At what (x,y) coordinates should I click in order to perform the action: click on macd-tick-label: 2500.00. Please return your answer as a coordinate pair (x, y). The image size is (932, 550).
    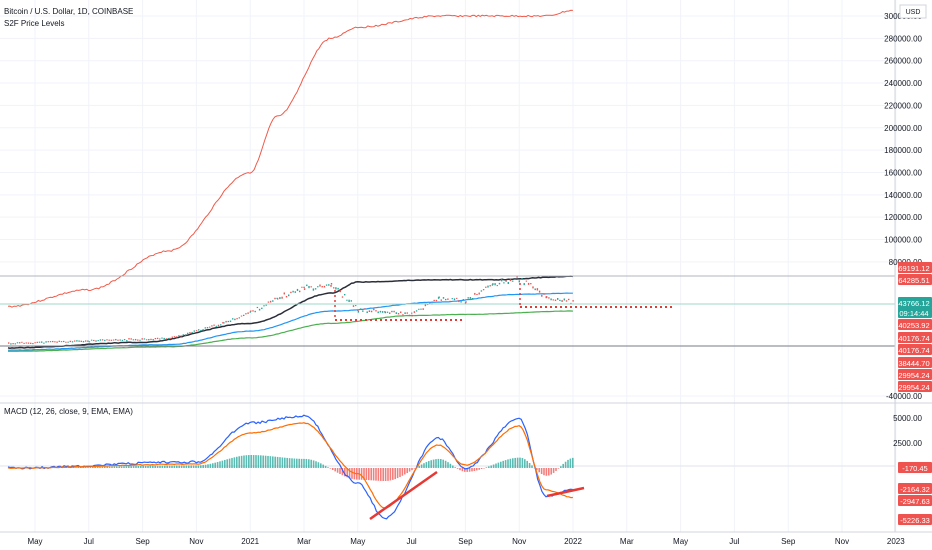
    Looking at the image, I should click on (907, 443).